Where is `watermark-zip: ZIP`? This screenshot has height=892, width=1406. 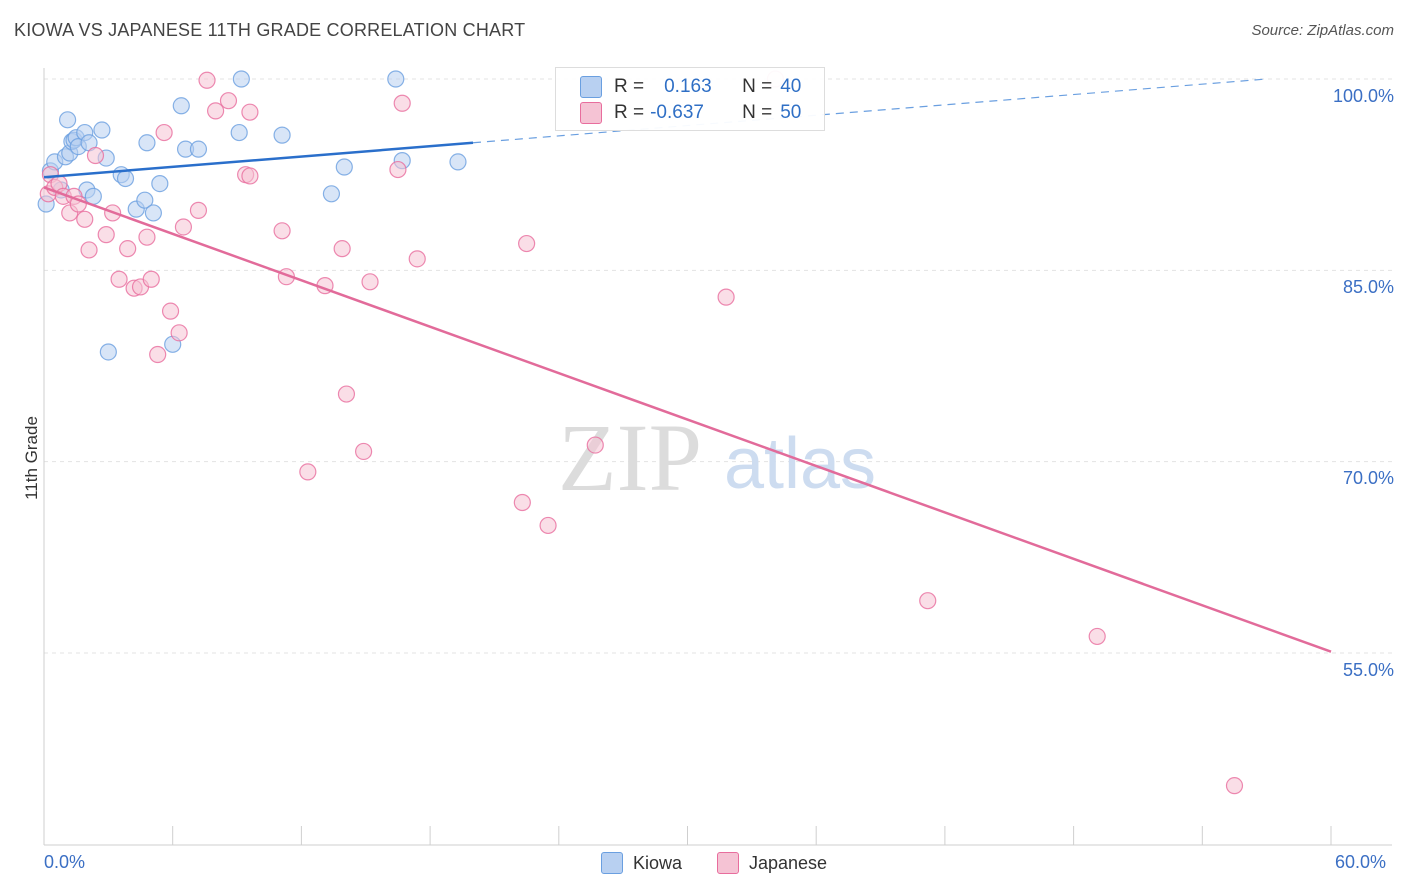 watermark-zip: ZIP is located at coordinates (630, 457).